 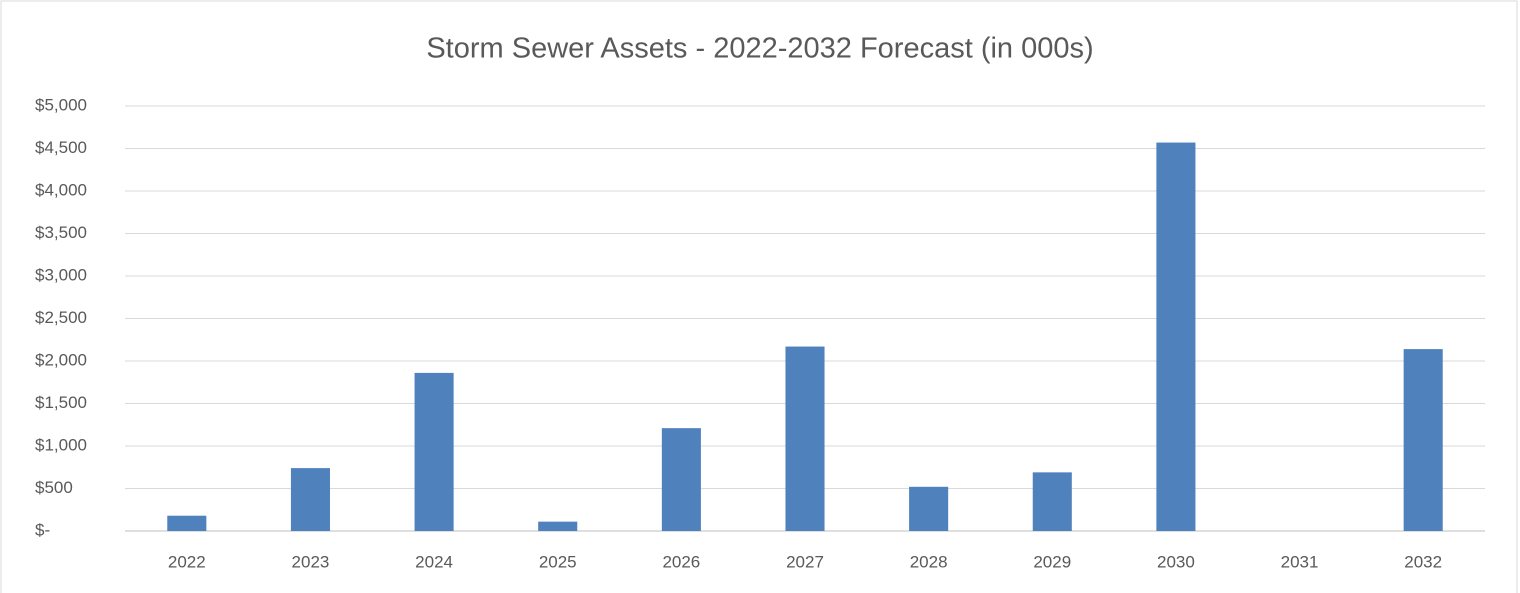 I want to click on y-tick-label: $500, so click(x=54, y=487).